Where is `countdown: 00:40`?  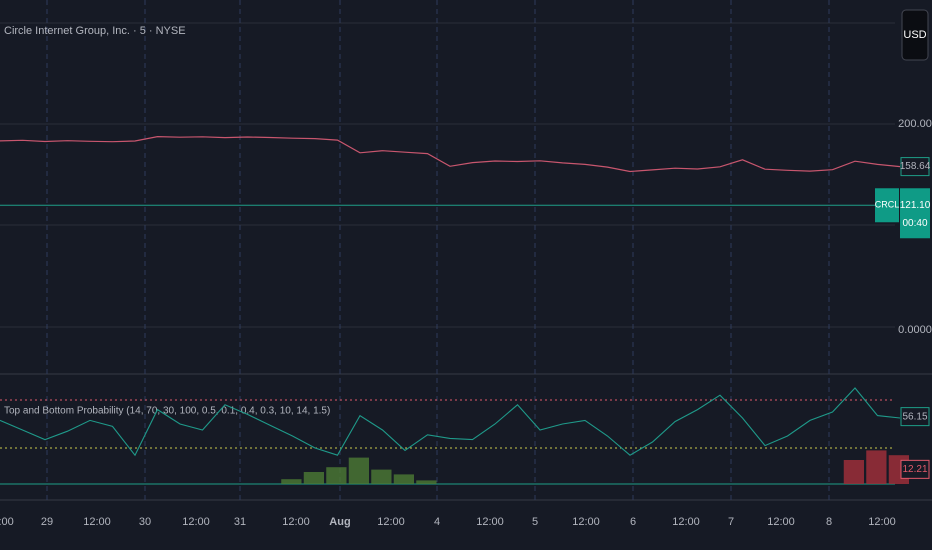 countdown: 00:40 is located at coordinates (914, 223).